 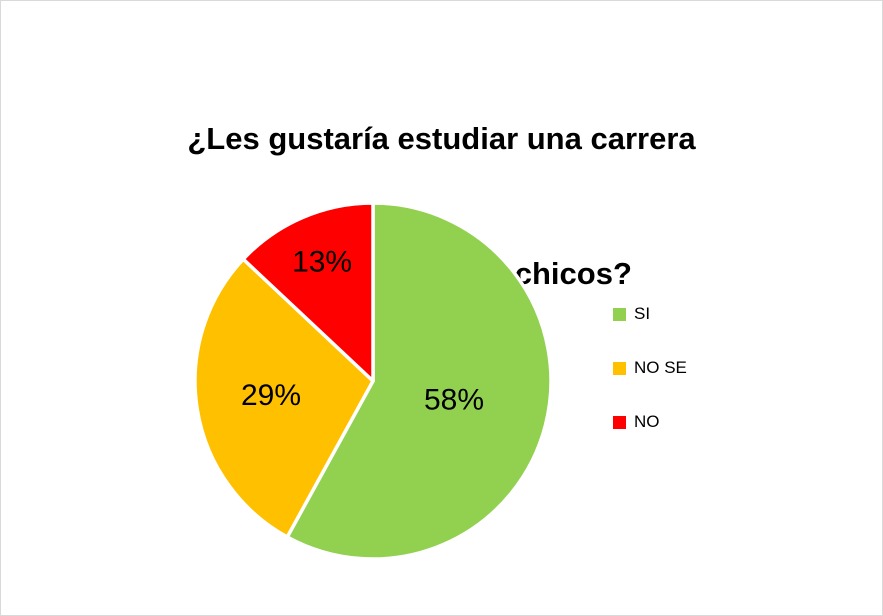 What do you see at coordinates (454, 400) in the screenshot?
I see `pie-slice-label: 58%` at bounding box center [454, 400].